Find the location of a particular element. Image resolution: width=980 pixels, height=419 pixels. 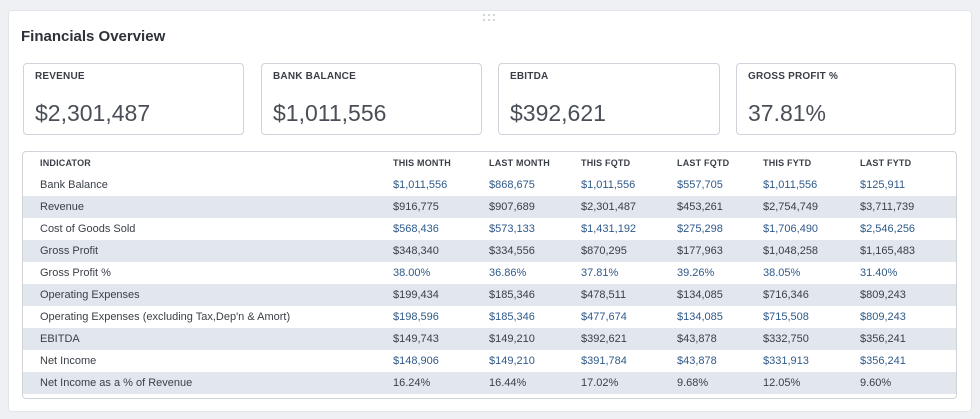

kpi-value: $1,011,556 is located at coordinates (330, 113).